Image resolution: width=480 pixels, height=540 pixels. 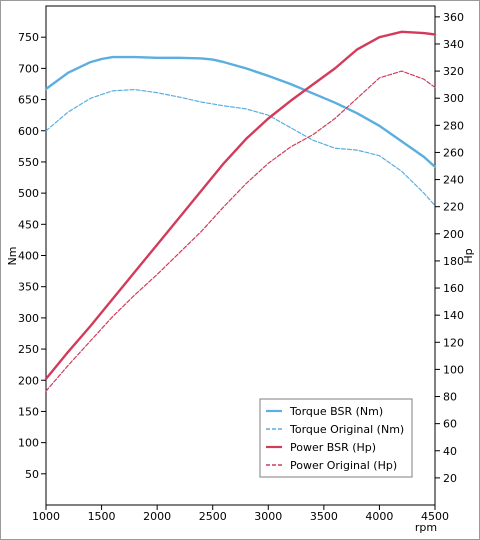 What do you see at coordinates (453, 44) in the screenshot?
I see `y-right-tick-label: 340` at bounding box center [453, 44].